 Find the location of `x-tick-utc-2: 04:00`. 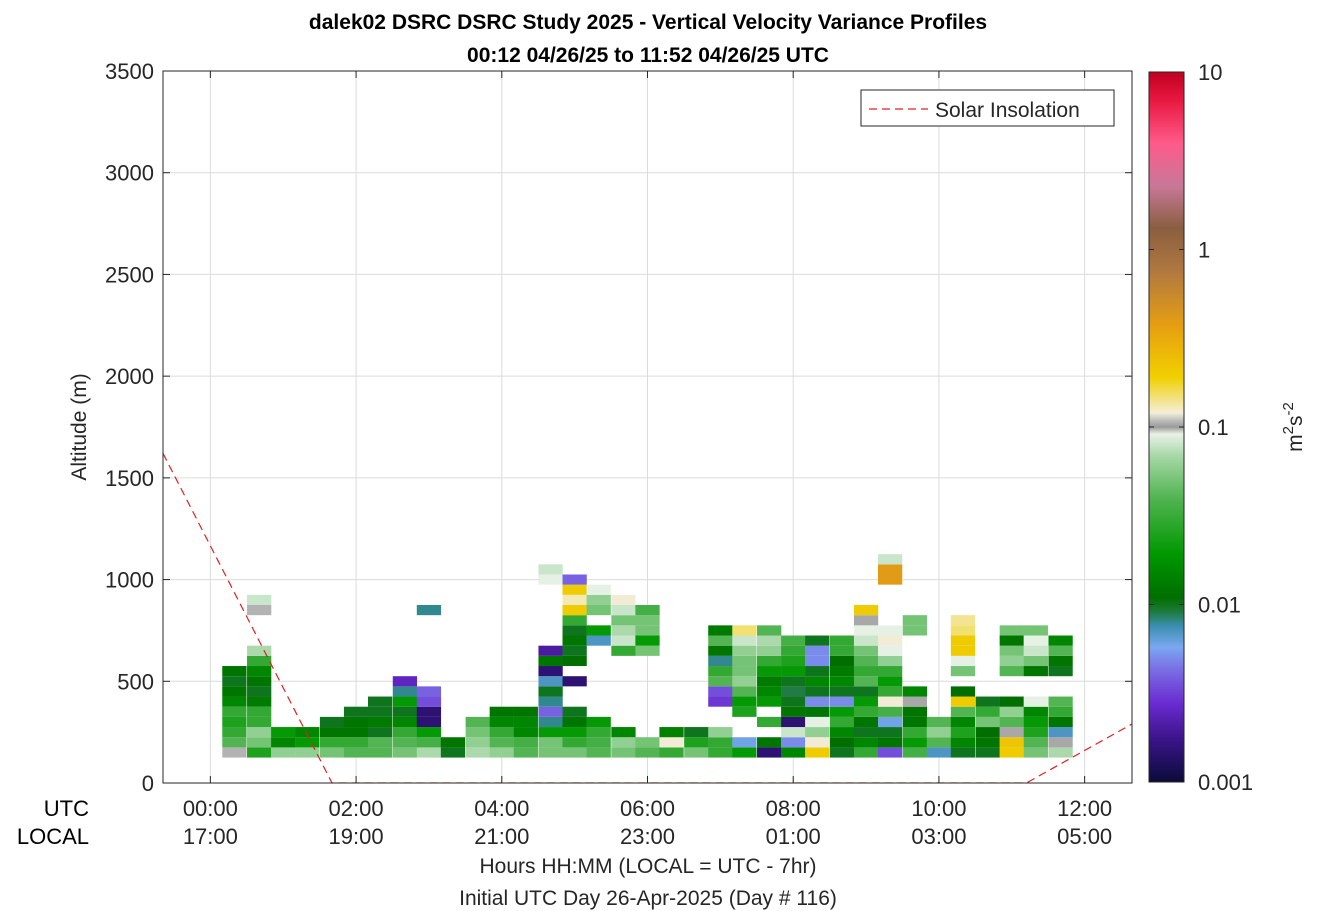

x-tick-utc-2: 04:00 is located at coordinates (501, 808).